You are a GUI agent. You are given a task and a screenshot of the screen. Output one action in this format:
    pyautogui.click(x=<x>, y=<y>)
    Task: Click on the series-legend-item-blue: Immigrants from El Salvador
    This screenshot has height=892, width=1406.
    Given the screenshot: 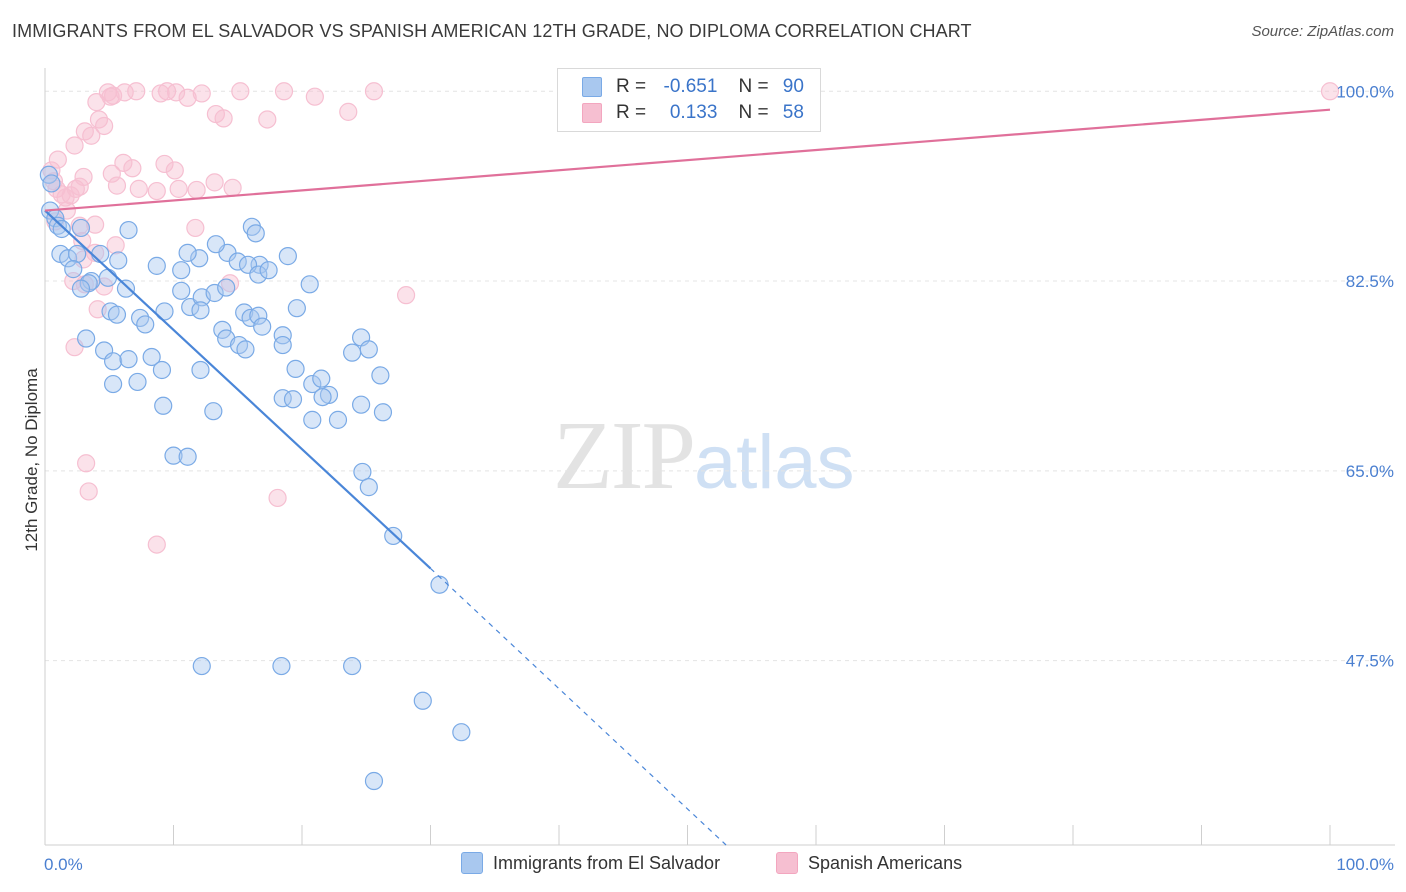 What is the action you would take?
    pyautogui.click(x=590, y=863)
    